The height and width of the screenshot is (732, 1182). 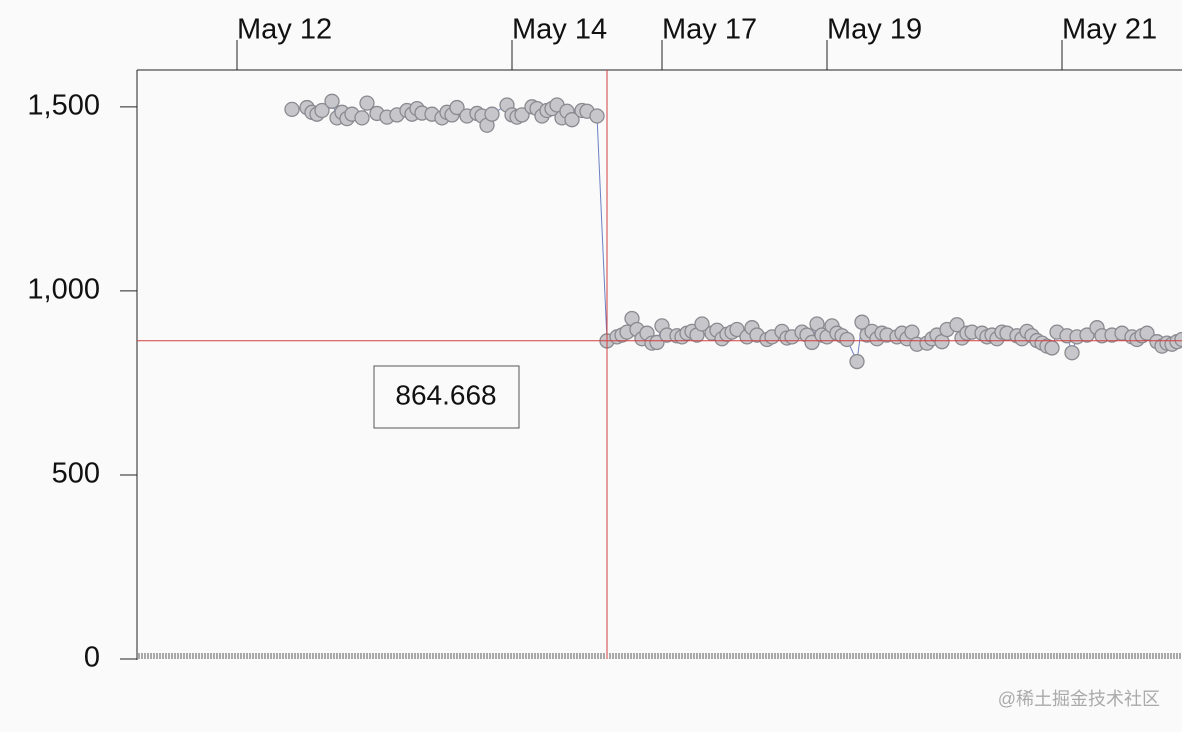 What do you see at coordinates (284, 30) in the screenshot?
I see `x-tick-label: May 12` at bounding box center [284, 30].